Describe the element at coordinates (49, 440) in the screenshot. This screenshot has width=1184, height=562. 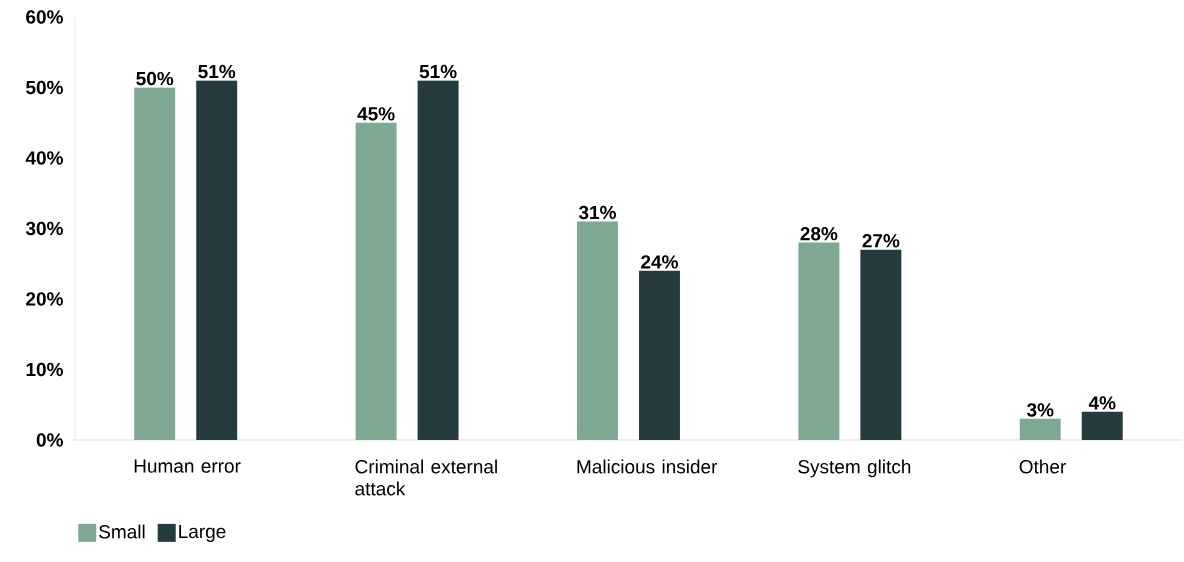
I see `y-tick-label: 0%` at that location.